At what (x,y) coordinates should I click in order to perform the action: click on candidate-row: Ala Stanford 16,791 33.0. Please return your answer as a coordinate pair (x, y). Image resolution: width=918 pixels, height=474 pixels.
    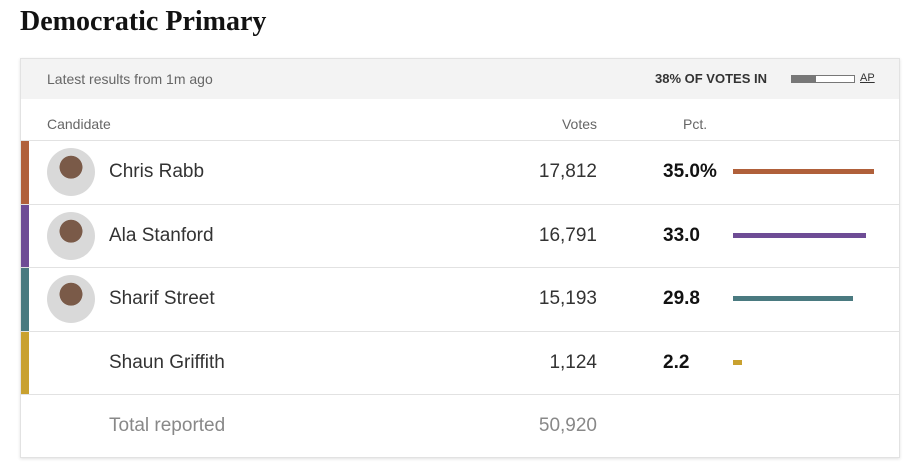
    Looking at the image, I should click on (460, 235).